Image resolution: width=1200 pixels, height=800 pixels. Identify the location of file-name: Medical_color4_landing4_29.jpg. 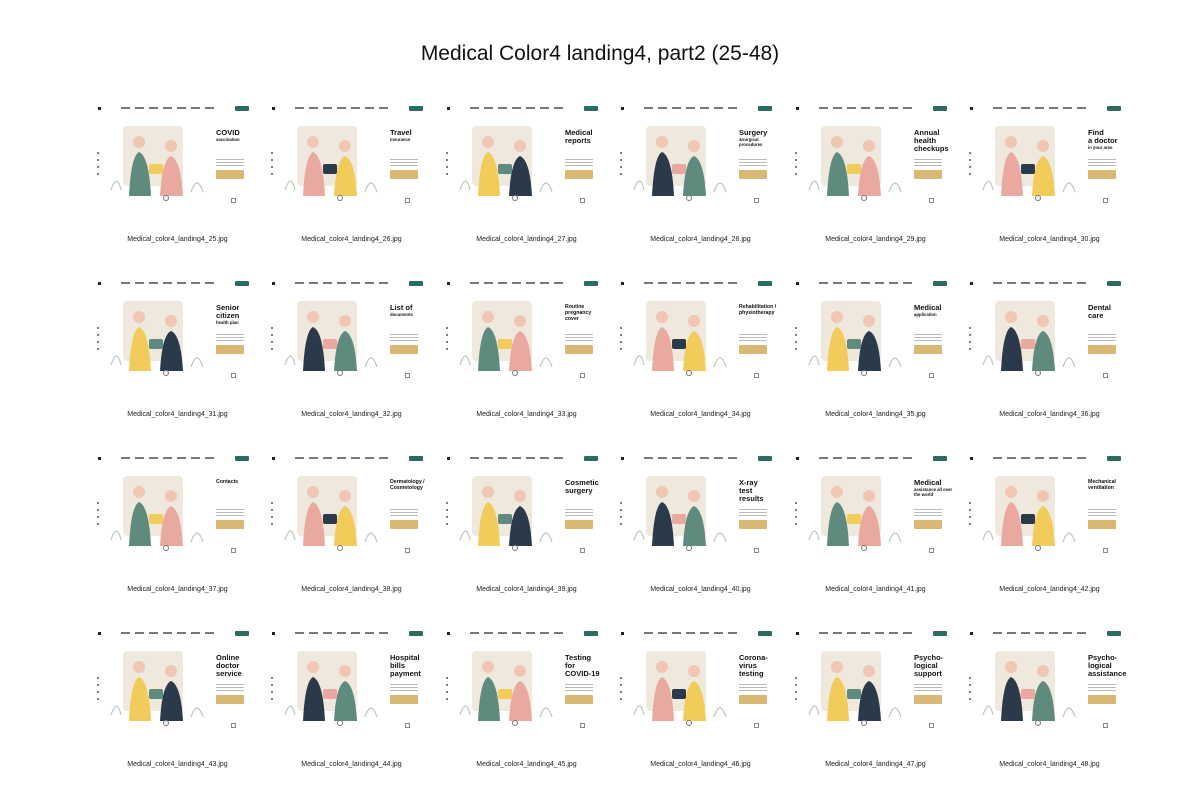
(875, 239).